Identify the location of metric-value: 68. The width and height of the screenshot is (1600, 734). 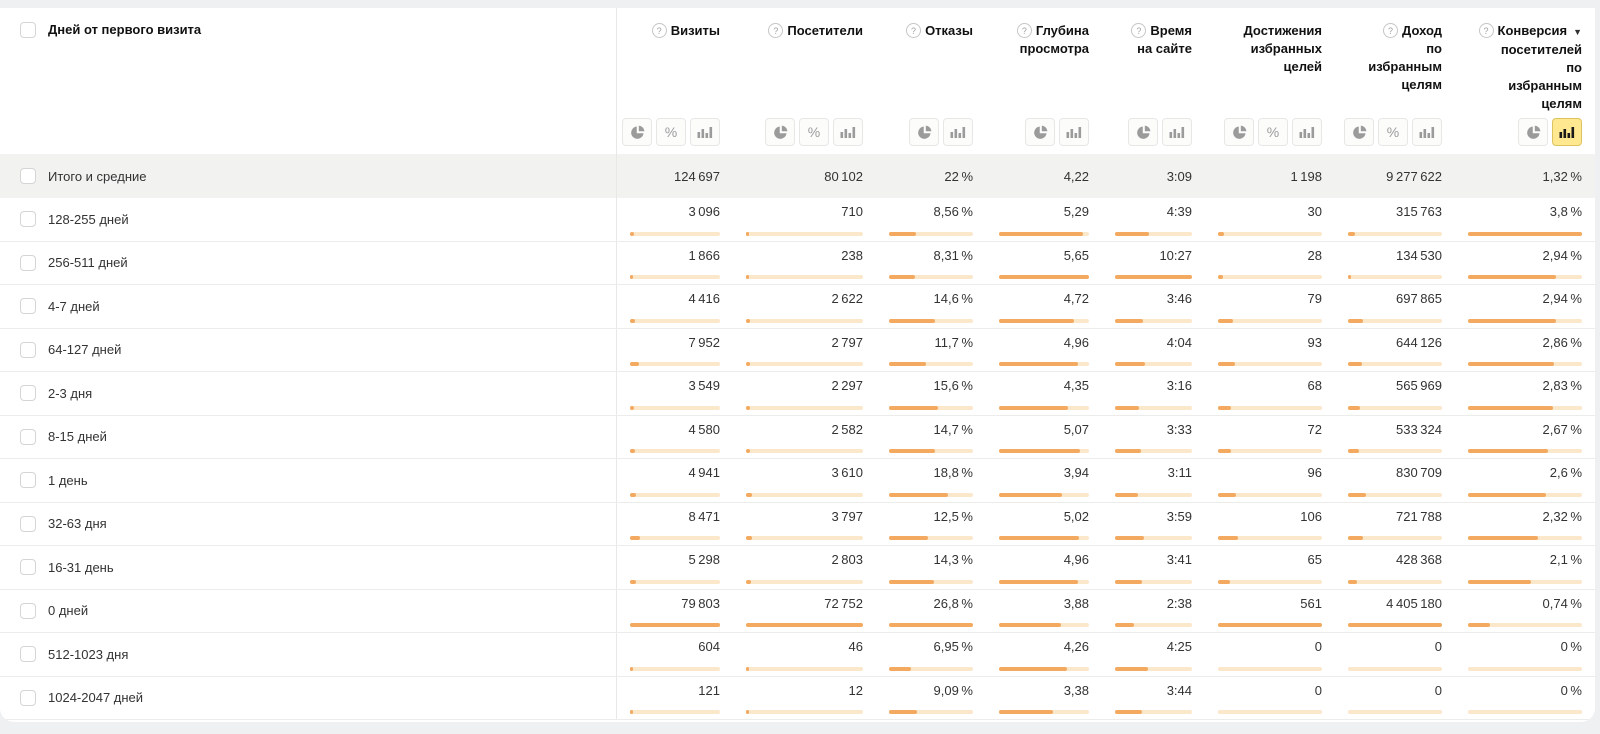
(1314, 385).